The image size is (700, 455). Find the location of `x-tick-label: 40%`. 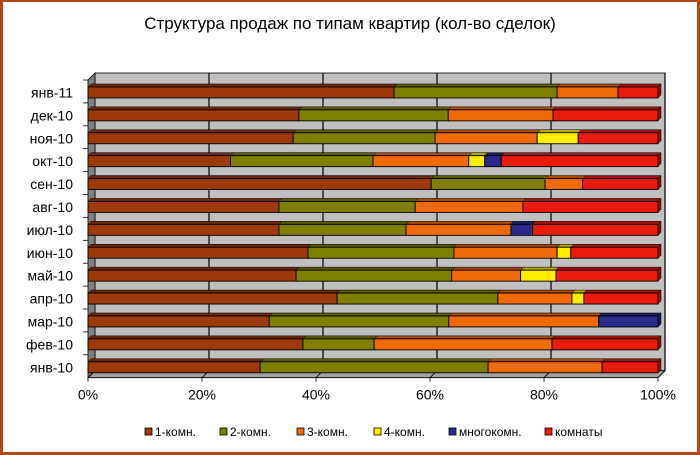

x-tick-label: 40% is located at coordinates (316, 395).